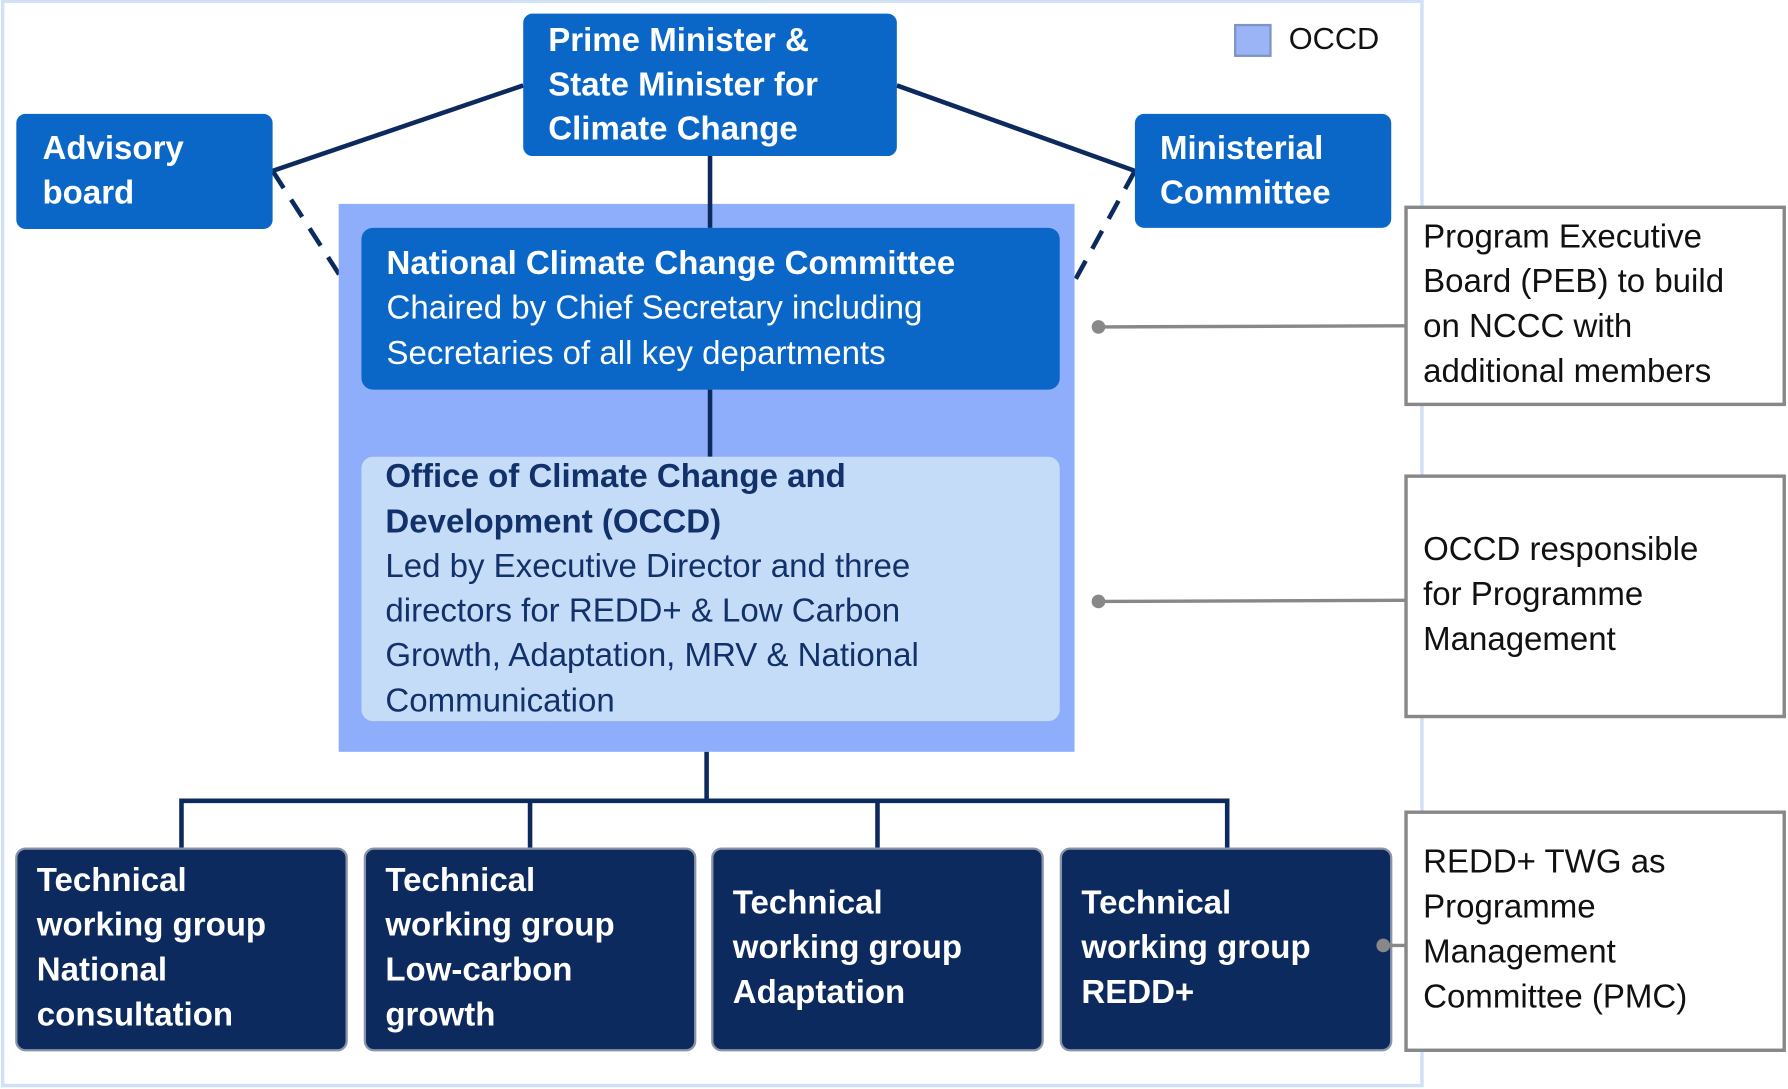  Describe the element at coordinates (1334, 38) in the screenshot. I see `legend-label: OCCD` at that location.